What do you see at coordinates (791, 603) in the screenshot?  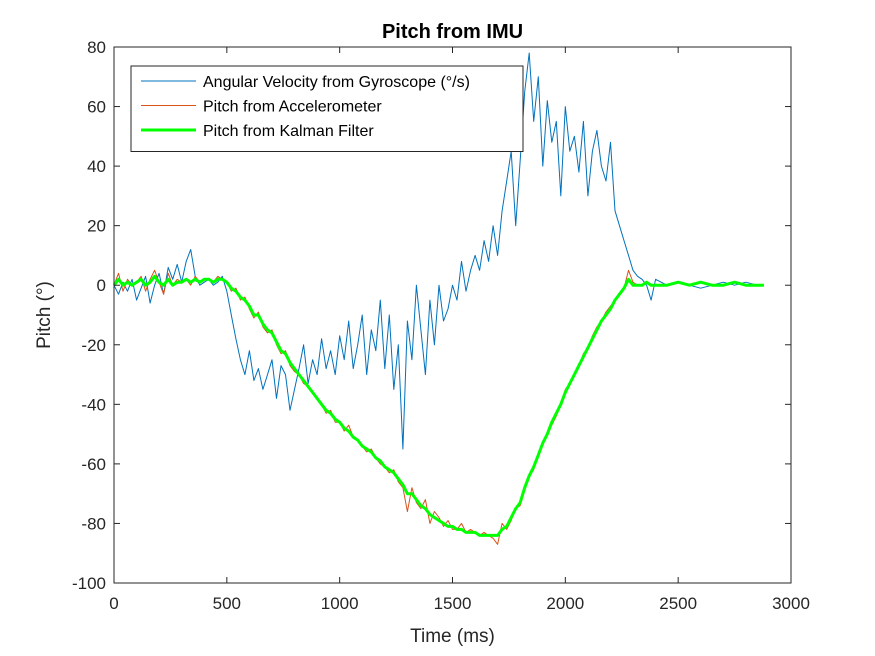 I see `x-tick-label: 3000` at bounding box center [791, 603].